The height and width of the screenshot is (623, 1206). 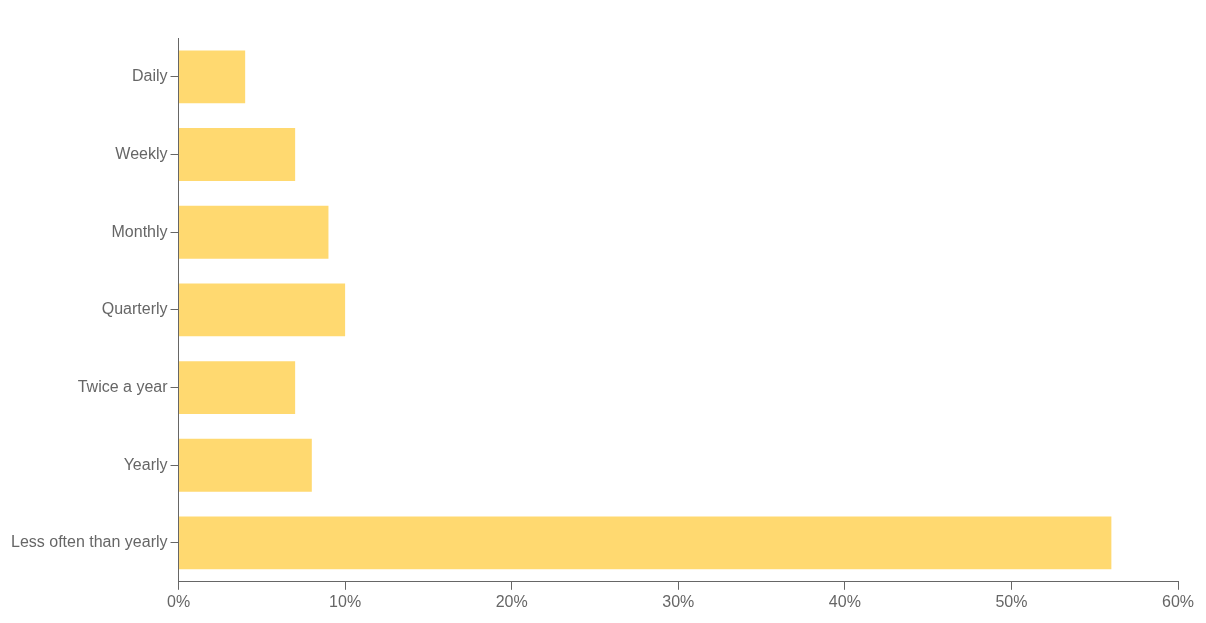 What do you see at coordinates (678, 601) in the screenshot?
I see `x-tick-label: 30%` at bounding box center [678, 601].